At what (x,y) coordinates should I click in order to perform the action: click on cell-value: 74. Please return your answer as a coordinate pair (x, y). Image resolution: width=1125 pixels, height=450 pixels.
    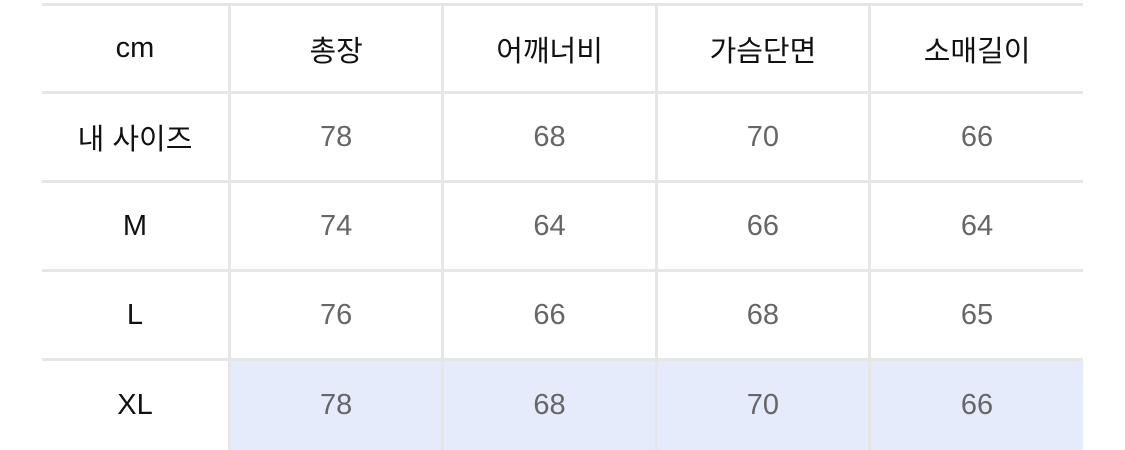
    Looking at the image, I should click on (336, 226).